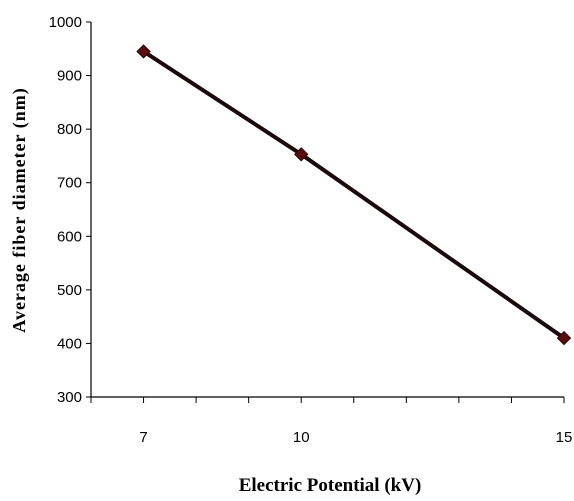  What do you see at coordinates (143, 437) in the screenshot?
I see `x-tick-label: 7` at bounding box center [143, 437].